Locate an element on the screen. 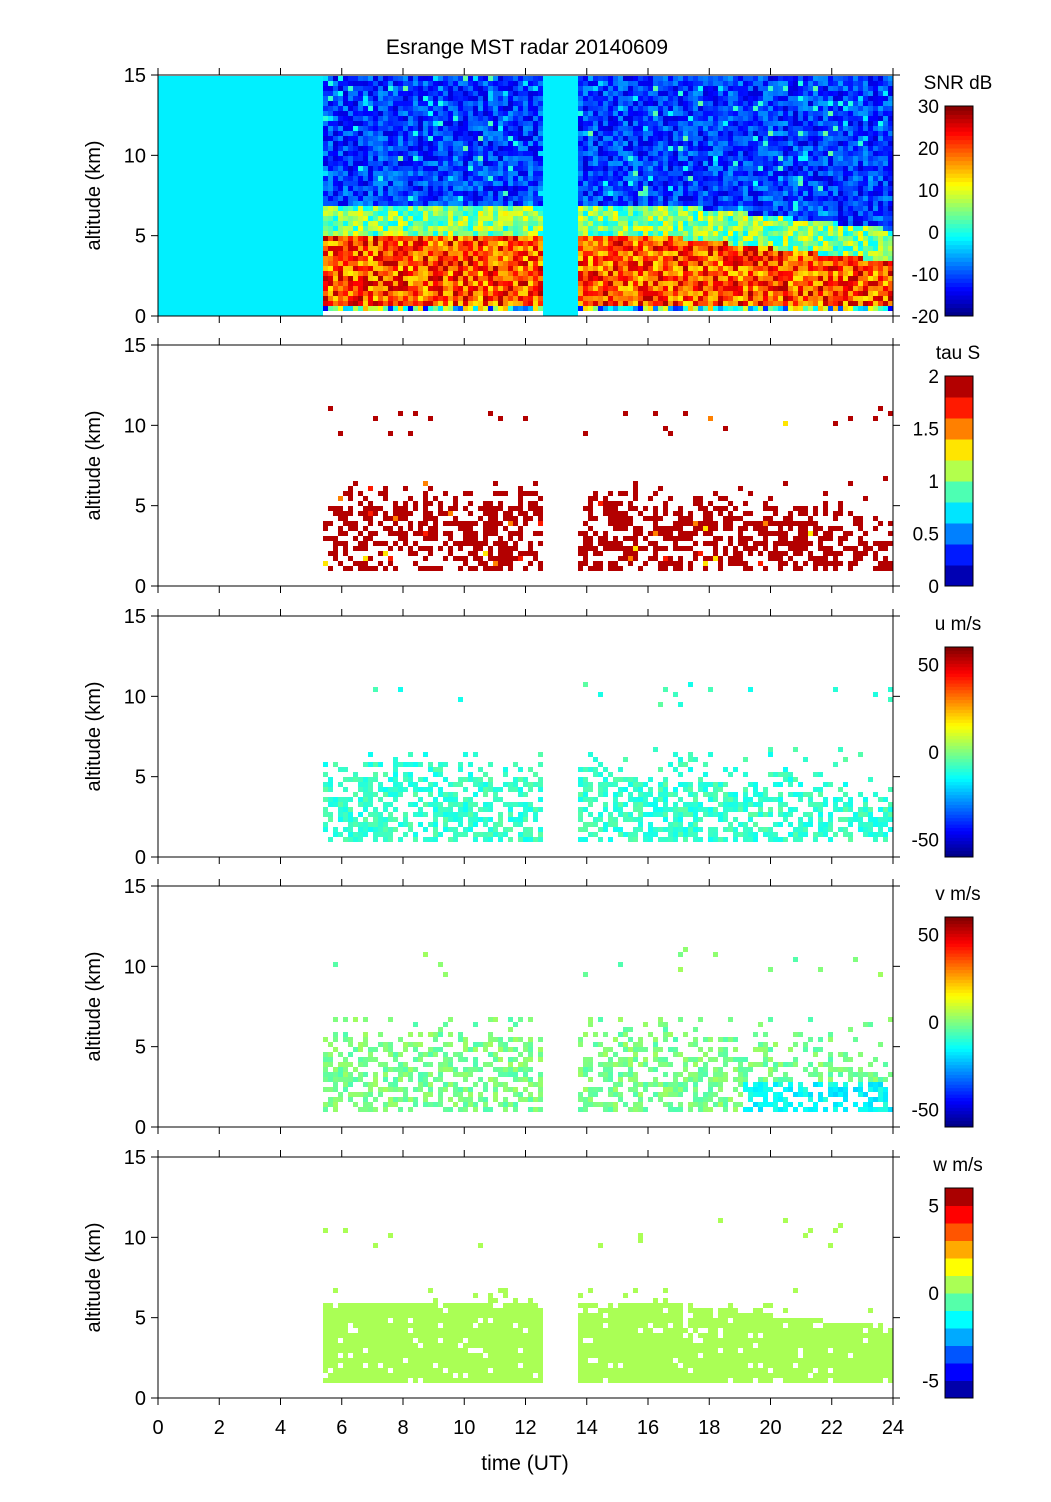  chart-title: Esrange MST radar 20140609 is located at coordinates (527, 47).